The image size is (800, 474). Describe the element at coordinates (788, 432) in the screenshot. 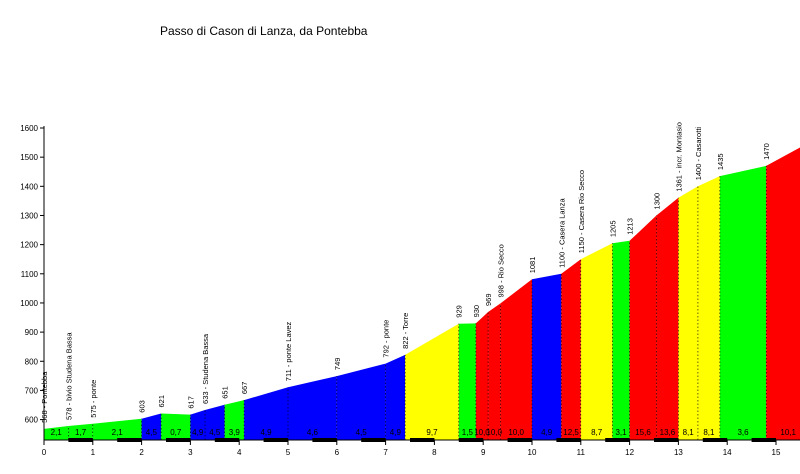

I see `grade-label-27: 10,1` at that location.